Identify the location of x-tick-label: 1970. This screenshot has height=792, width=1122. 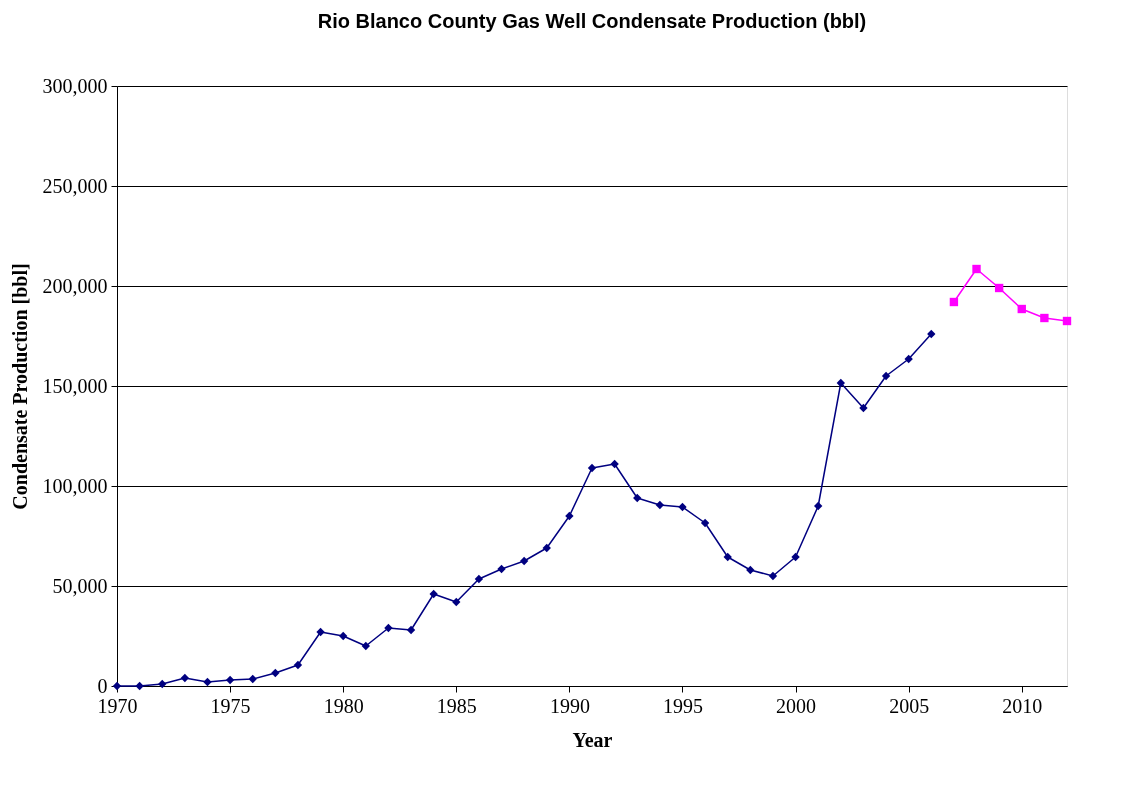
(117, 705).